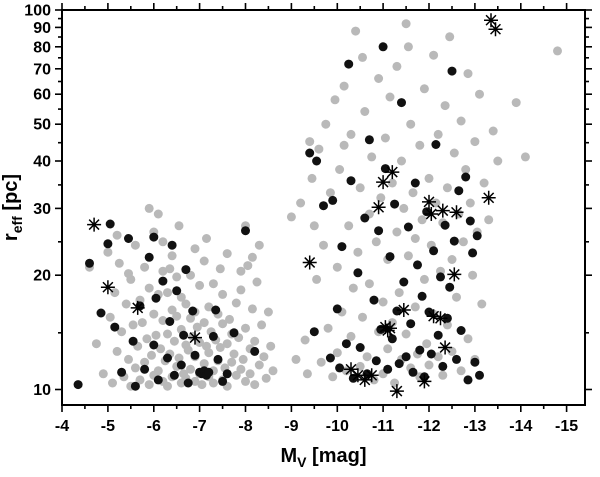 The height and width of the screenshot is (477, 600). Describe the element at coordinates (42, 162) in the screenshot. I see `y-tick-label: 40` at that location.